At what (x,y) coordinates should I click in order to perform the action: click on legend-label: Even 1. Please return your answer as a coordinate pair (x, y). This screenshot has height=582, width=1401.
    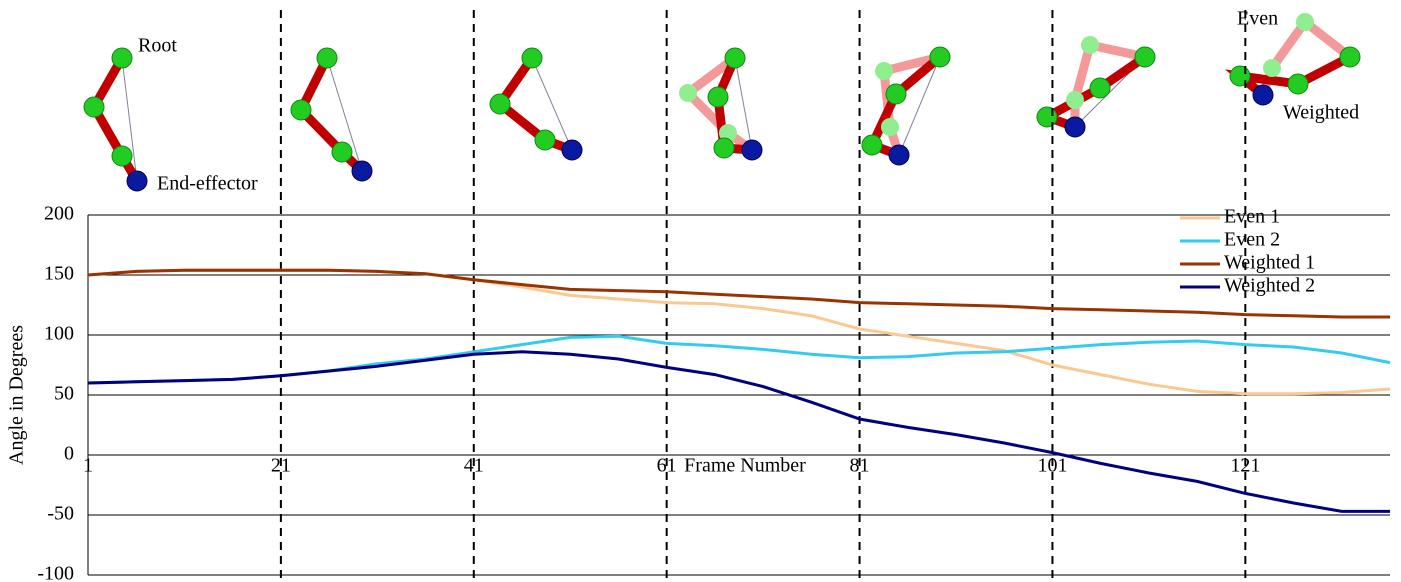
    Looking at the image, I should click on (1252, 217).